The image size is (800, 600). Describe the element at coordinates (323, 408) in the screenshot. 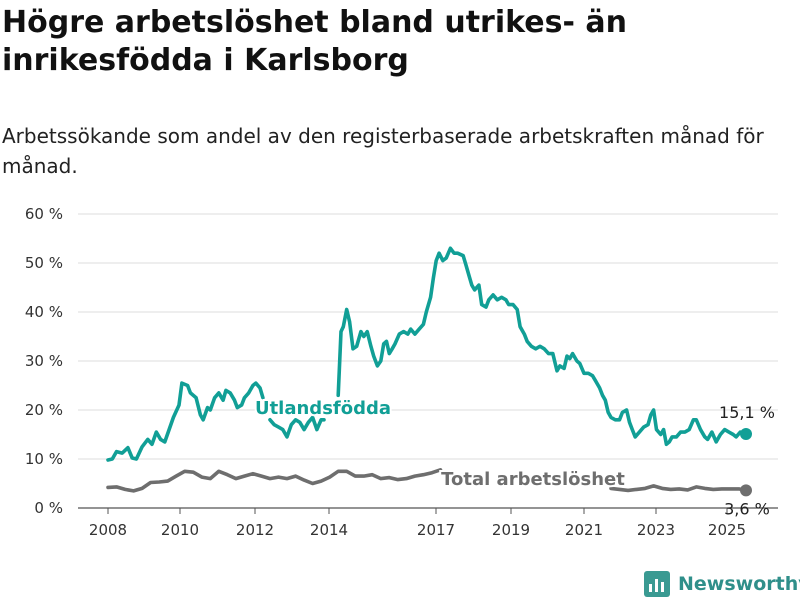

I see `utlandsfodda-series-label: Utlandsfödda` at that location.